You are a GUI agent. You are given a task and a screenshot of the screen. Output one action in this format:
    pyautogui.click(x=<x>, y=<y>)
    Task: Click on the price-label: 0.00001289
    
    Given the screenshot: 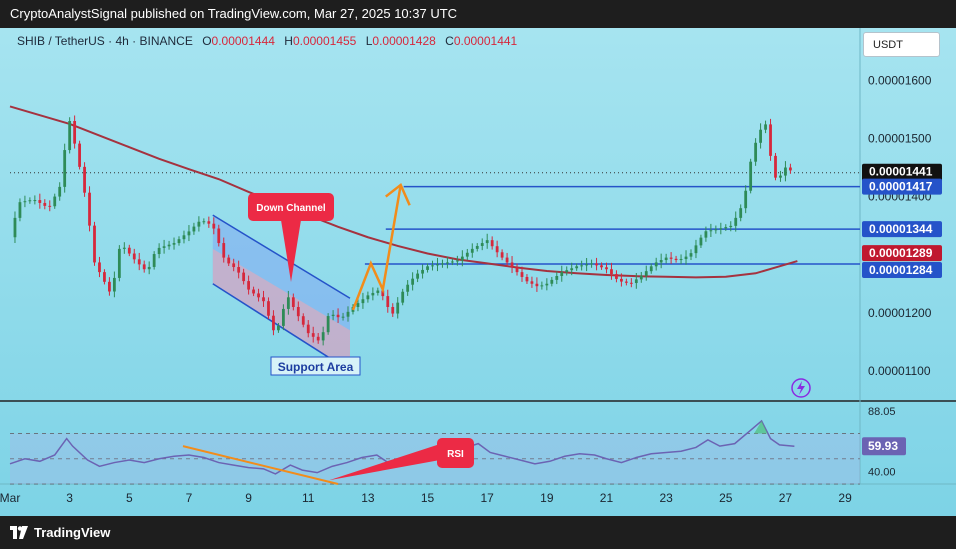 What is the action you would take?
    pyautogui.click(x=901, y=253)
    